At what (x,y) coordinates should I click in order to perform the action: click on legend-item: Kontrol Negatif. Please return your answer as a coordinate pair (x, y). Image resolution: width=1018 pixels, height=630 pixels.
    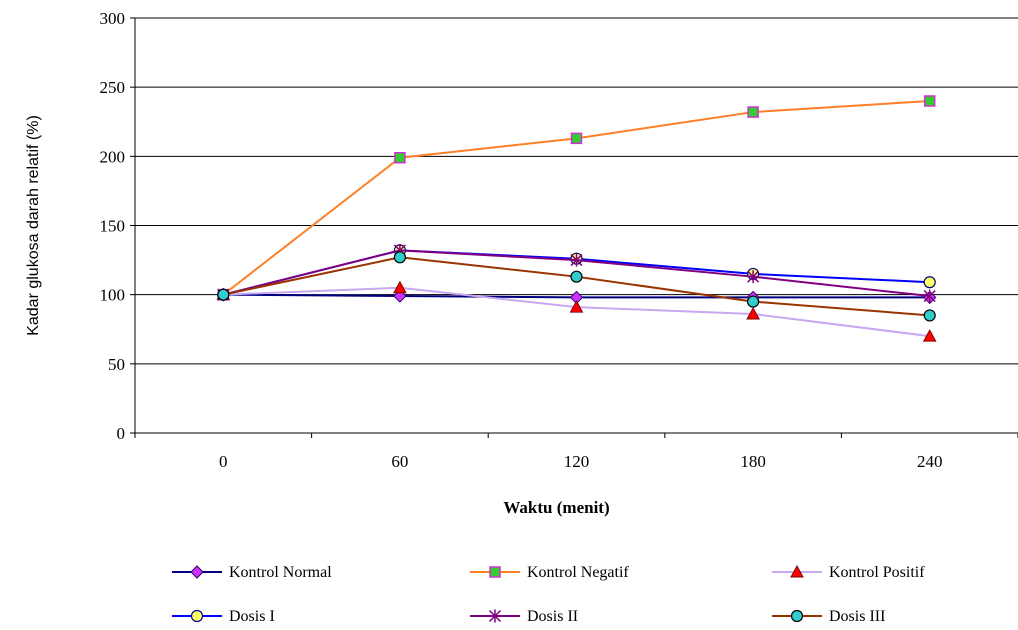
    Looking at the image, I should click on (549, 572).